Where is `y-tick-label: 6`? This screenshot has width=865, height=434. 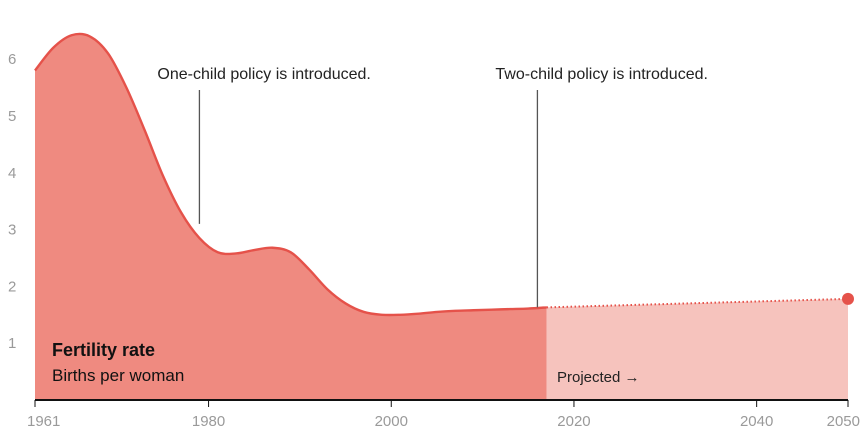 y-tick-label: 6 is located at coordinates (12, 59).